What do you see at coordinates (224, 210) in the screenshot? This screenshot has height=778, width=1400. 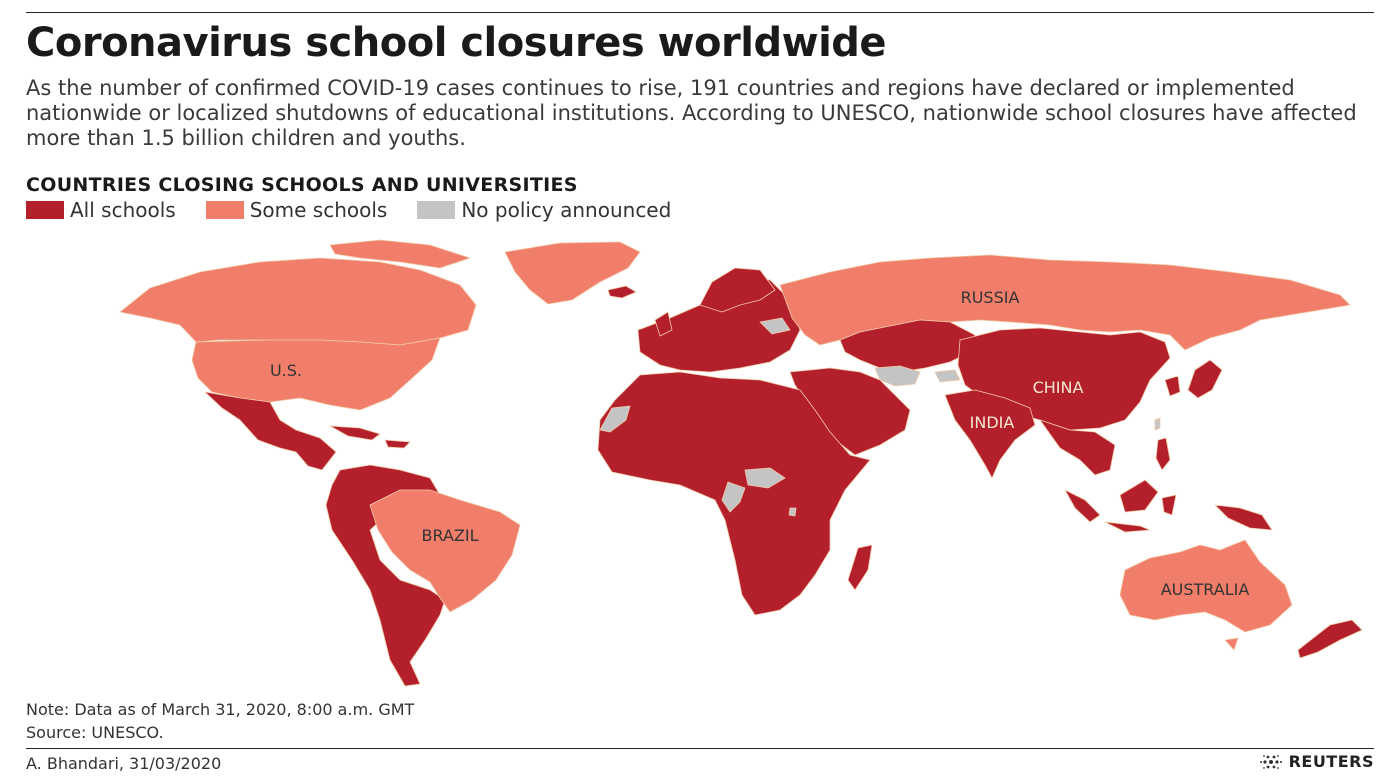 I see `legend-swatch-some-schools` at bounding box center [224, 210].